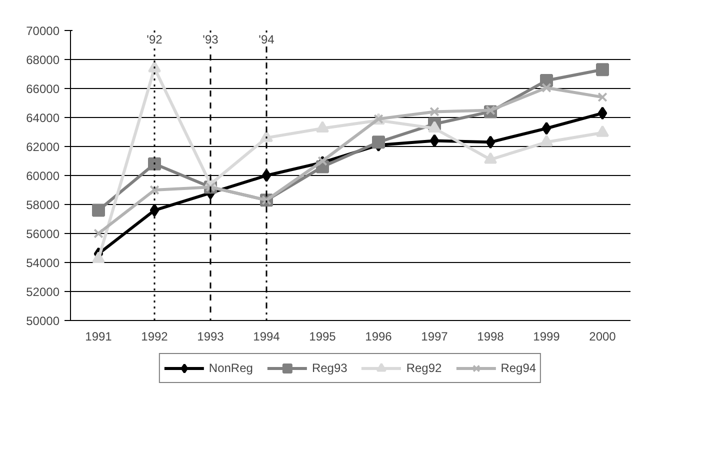 The image size is (712, 456). What do you see at coordinates (43, 234) in the screenshot?
I see `y-tick-label: 56000` at bounding box center [43, 234].